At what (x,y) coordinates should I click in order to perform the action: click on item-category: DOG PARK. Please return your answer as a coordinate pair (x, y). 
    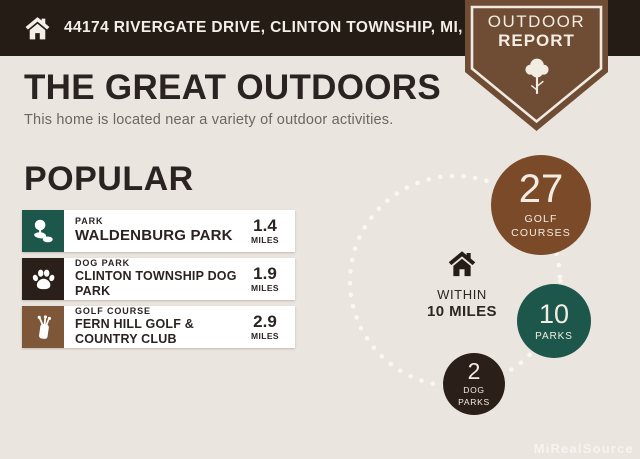
    Looking at the image, I should click on (103, 262).